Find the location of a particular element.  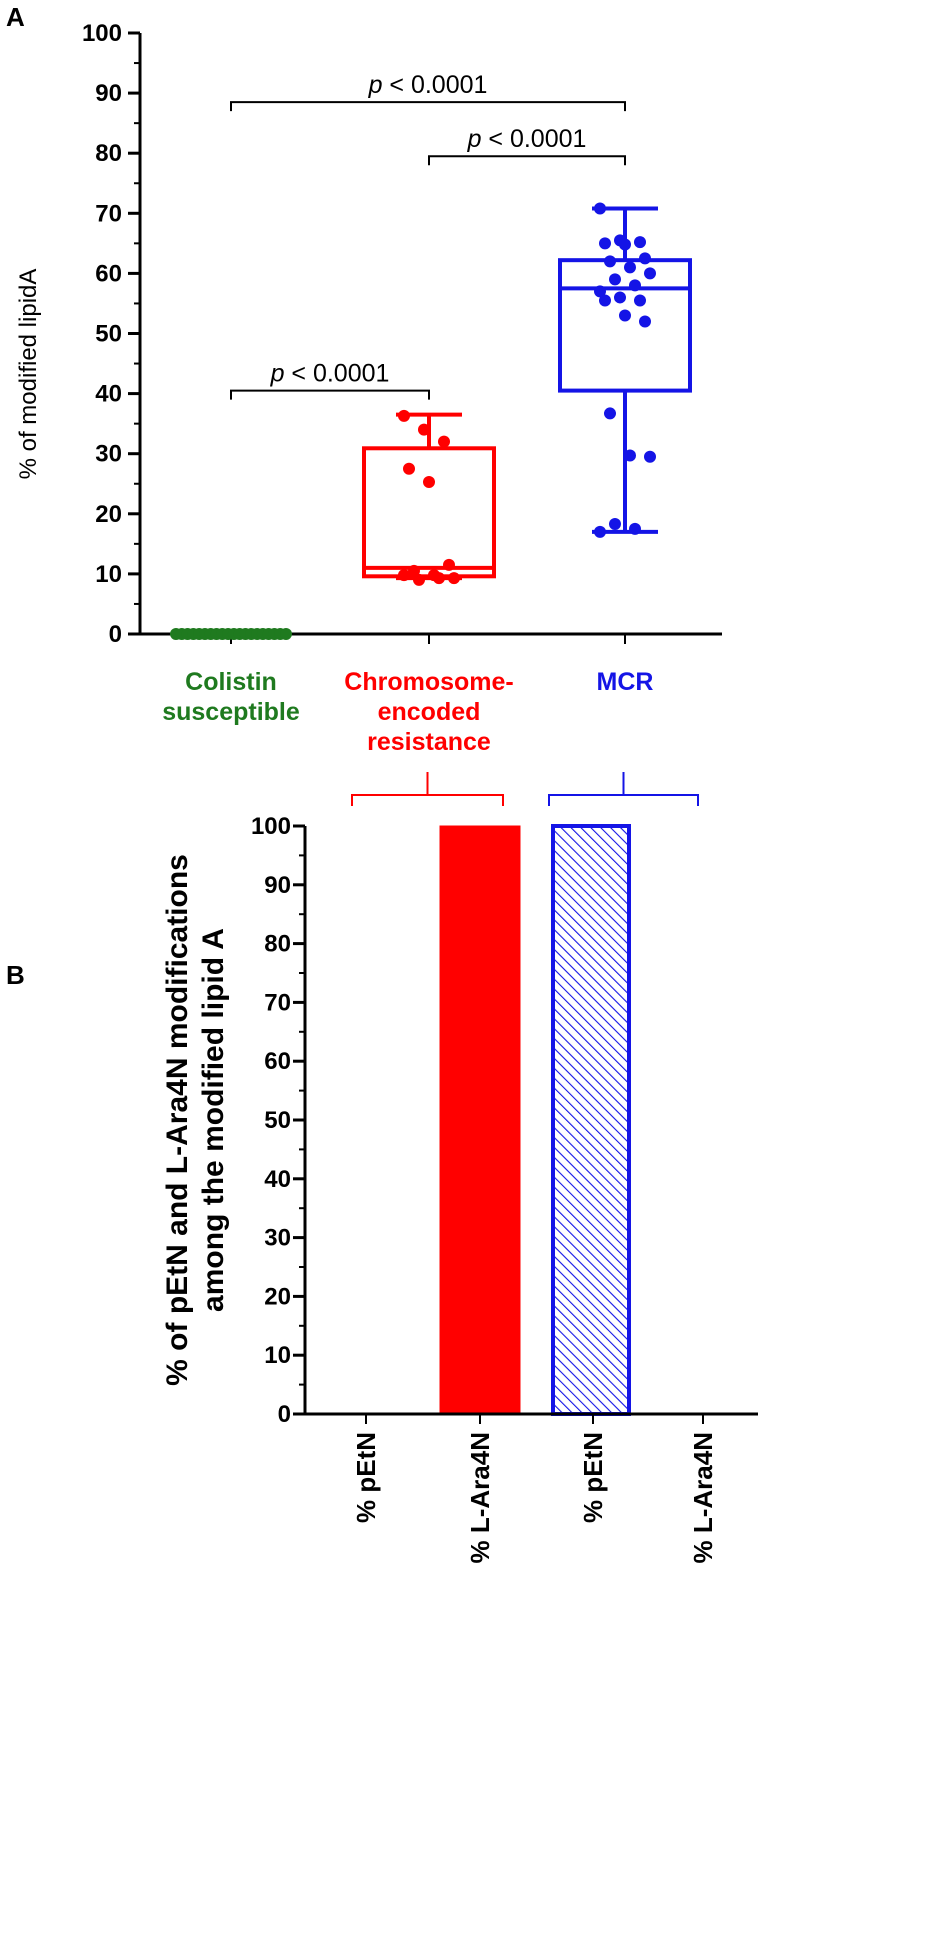

panel-b-bars is located at coordinates (535, 1120).